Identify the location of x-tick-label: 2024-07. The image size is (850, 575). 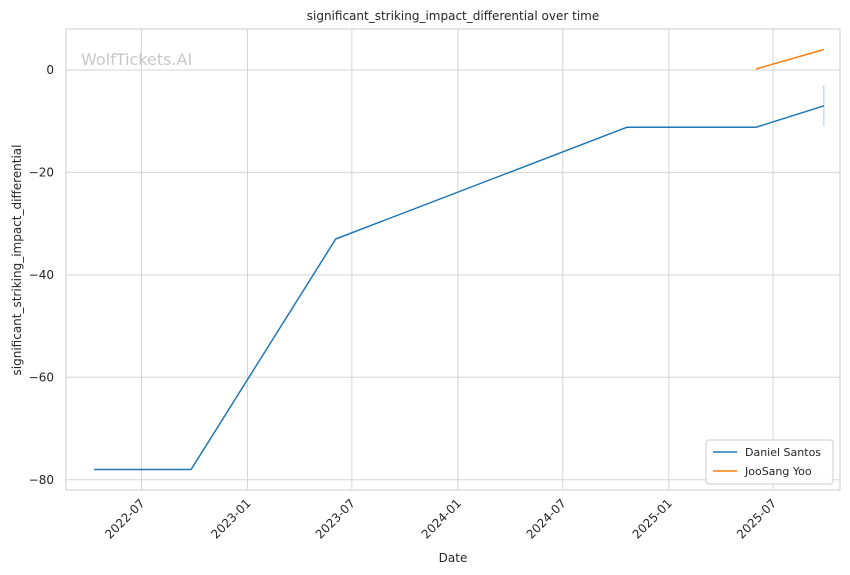
(546, 518).